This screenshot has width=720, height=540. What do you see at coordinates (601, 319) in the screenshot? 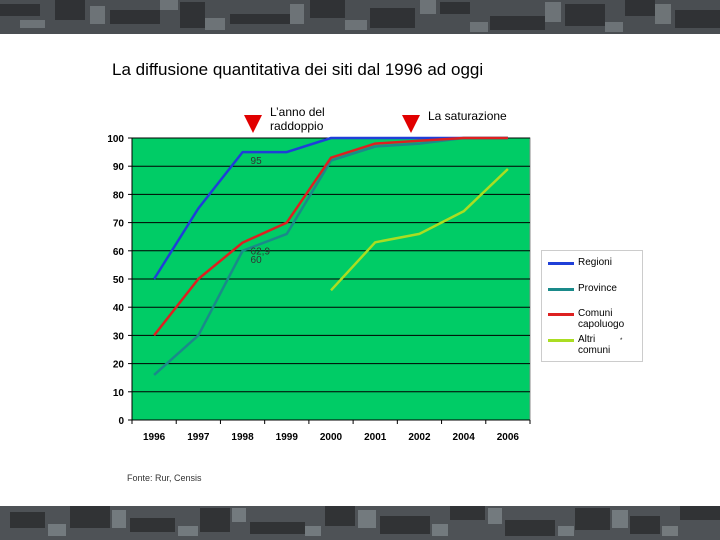
I see `legend-label-comuni-capoluogo: Comuni capoluogo` at bounding box center [601, 319].